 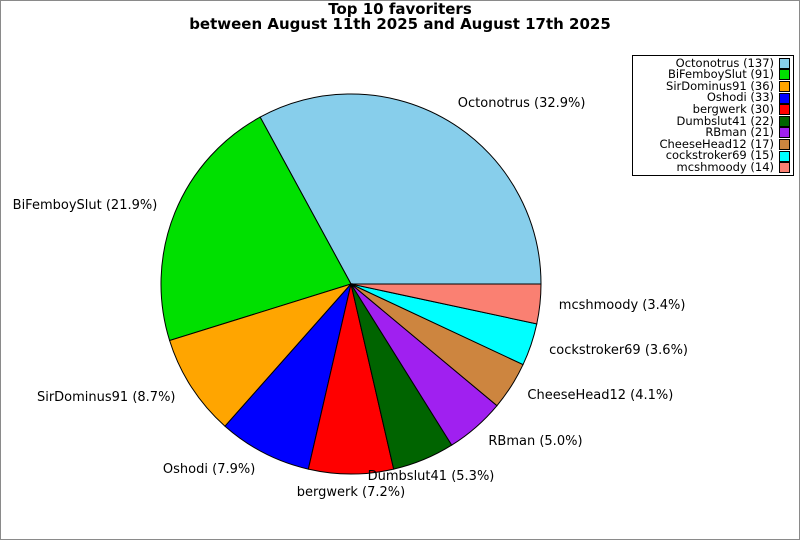 I want to click on legend-label: BiFemboySlut (91), so click(x=720, y=74).